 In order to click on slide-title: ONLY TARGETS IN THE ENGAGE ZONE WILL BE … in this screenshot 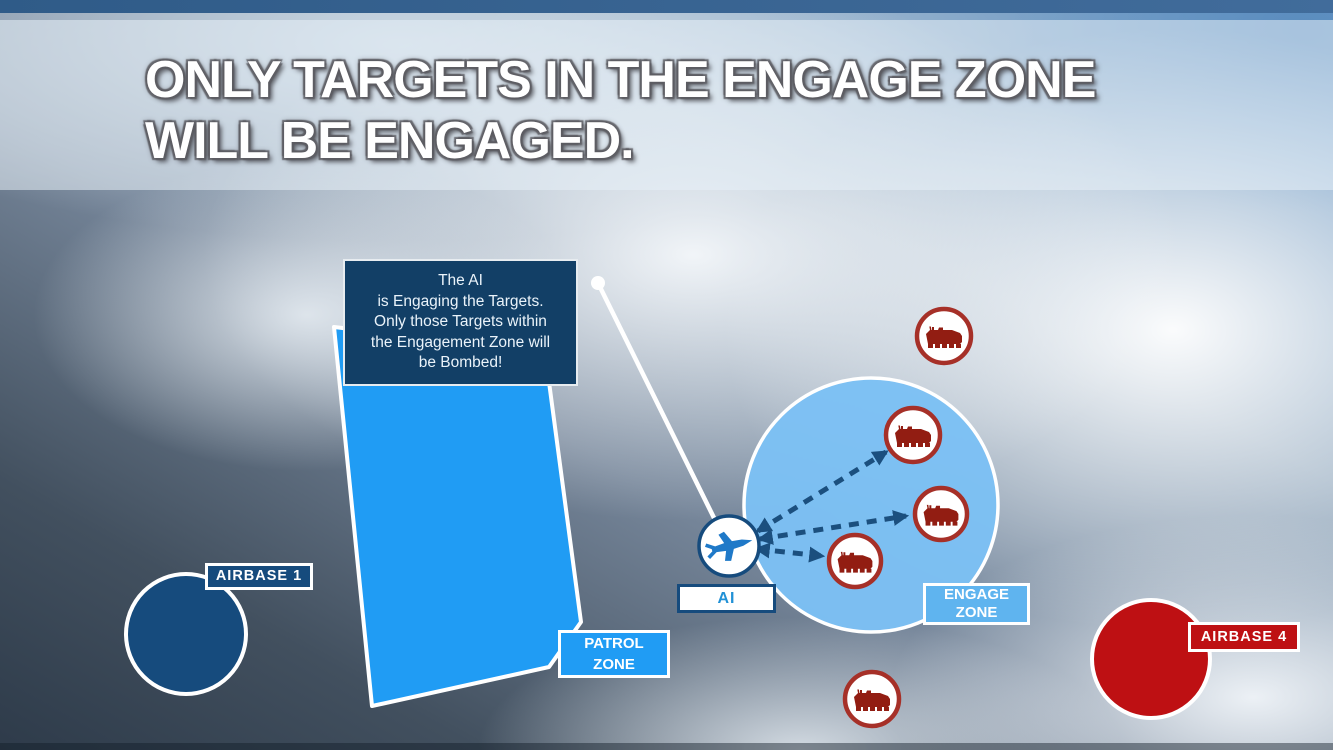, I will do `click(620, 111)`.